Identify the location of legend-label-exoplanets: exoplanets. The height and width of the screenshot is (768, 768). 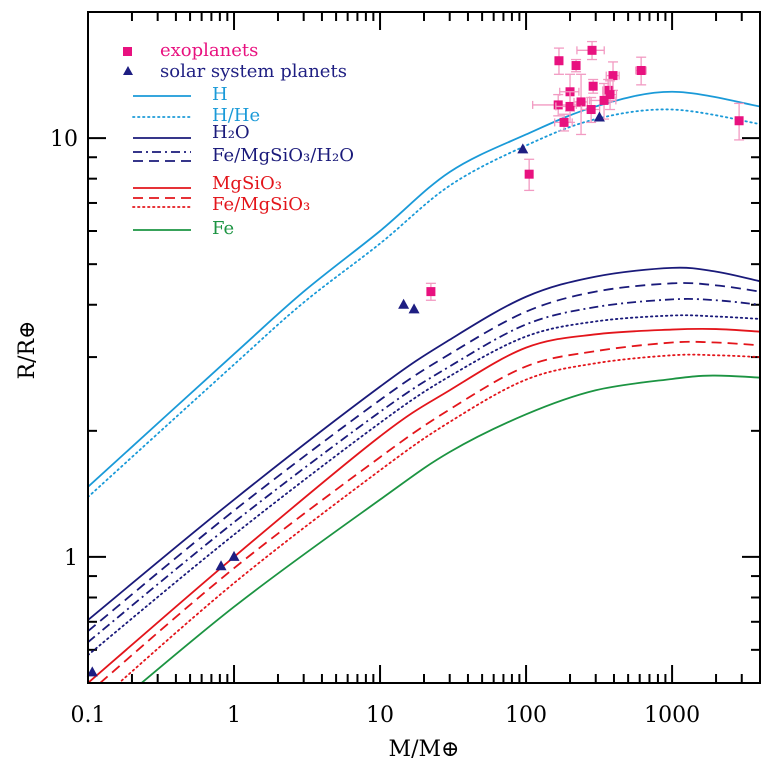
(209, 50).